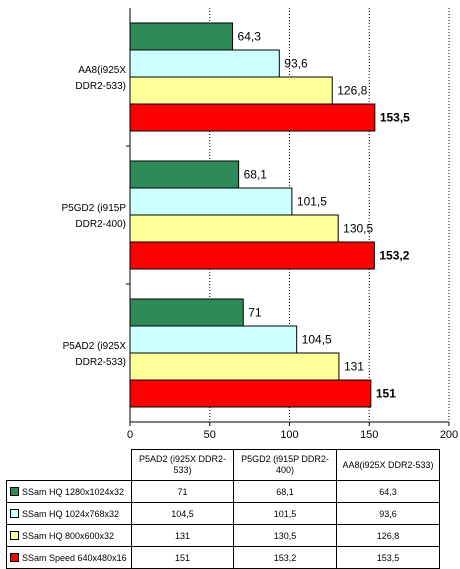 The width and height of the screenshot is (460, 569). Describe the element at coordinates (285, 491) in the screenshot. I see `table-cell: 68,1` at that location.